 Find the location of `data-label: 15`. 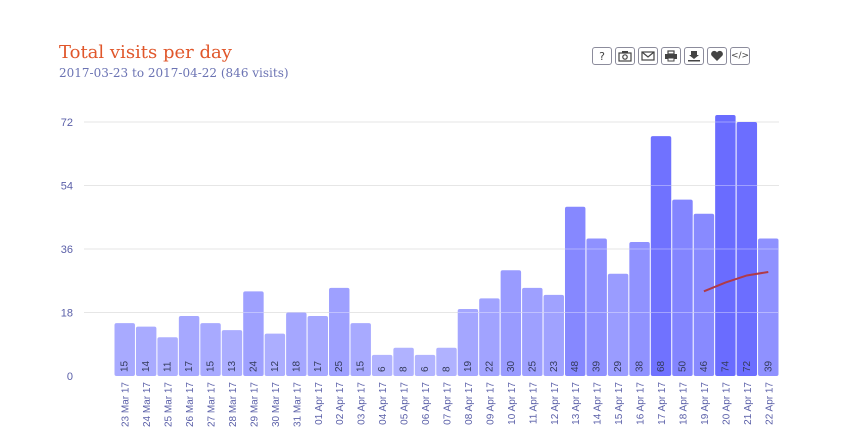

data-label: 15 is located at coordinates (125, 366).